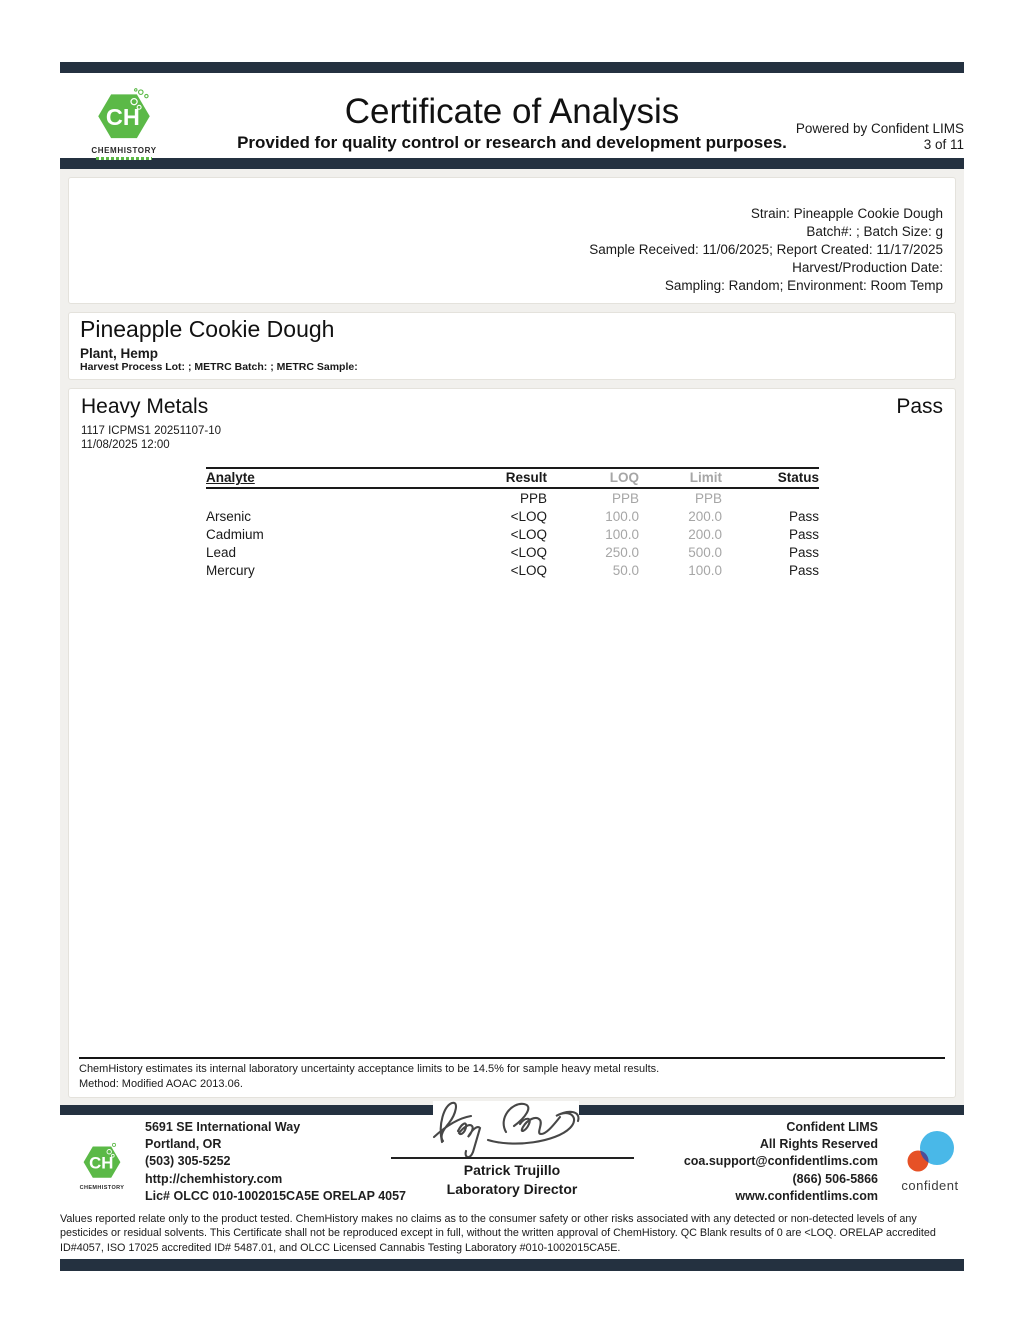 The height and width of the screenshot is (1325, 1024). Describe the element at coordinates (214, 1178) in the screenshot. I see `lab-website-link: http://chemhistory.com` at that location.